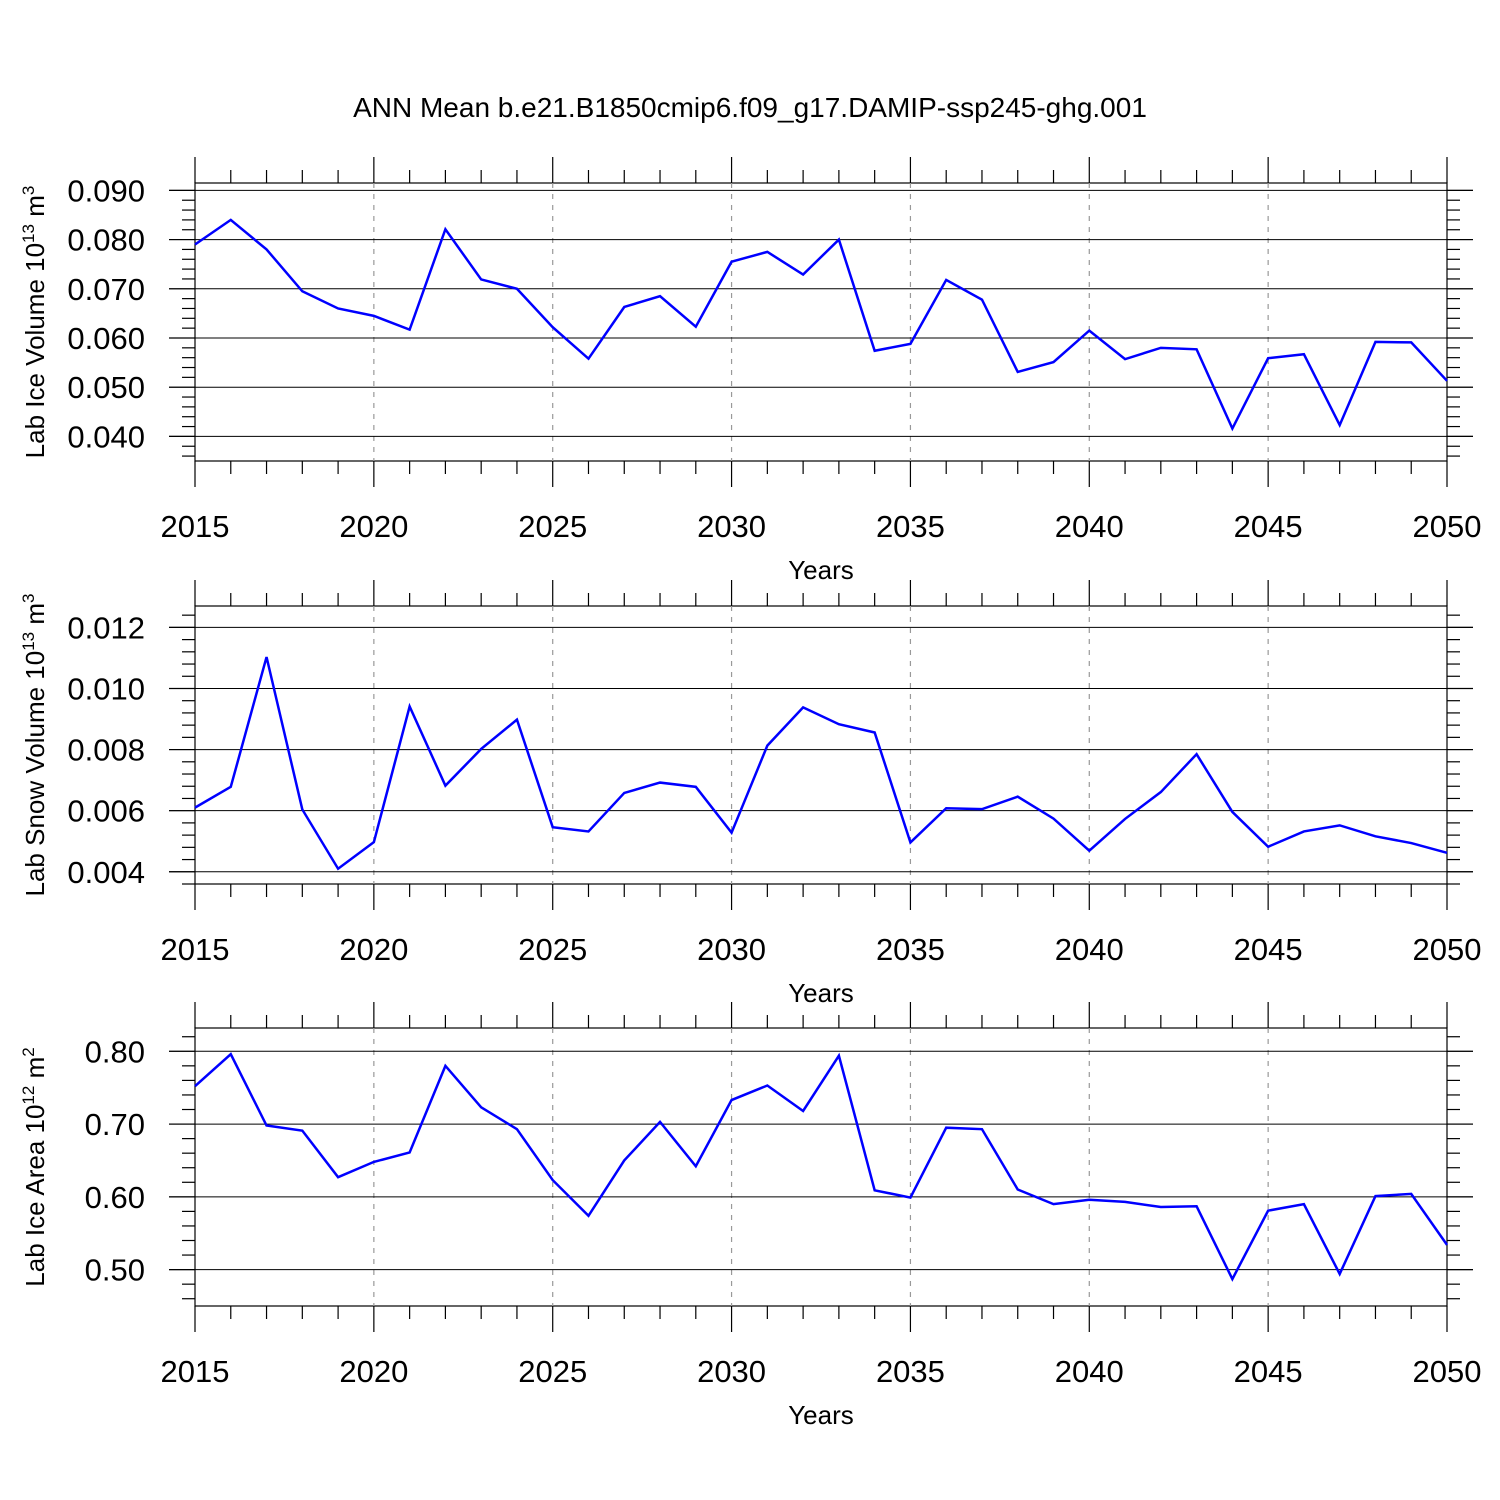  I want to click on series-line-ice-area, so click(821, 1167).